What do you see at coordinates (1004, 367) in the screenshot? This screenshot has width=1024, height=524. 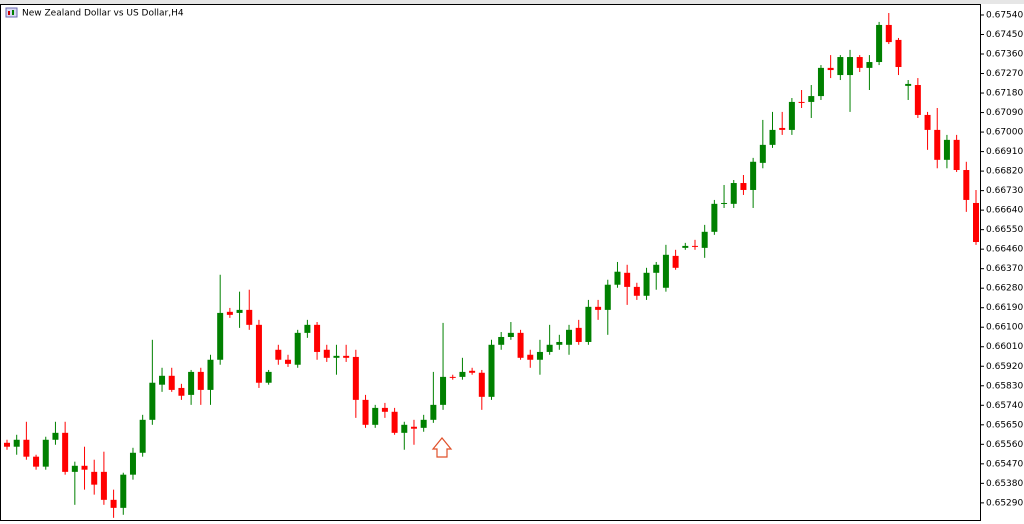 I see `y-tick-label: 0.65920` at bounding box center [1004, 367].